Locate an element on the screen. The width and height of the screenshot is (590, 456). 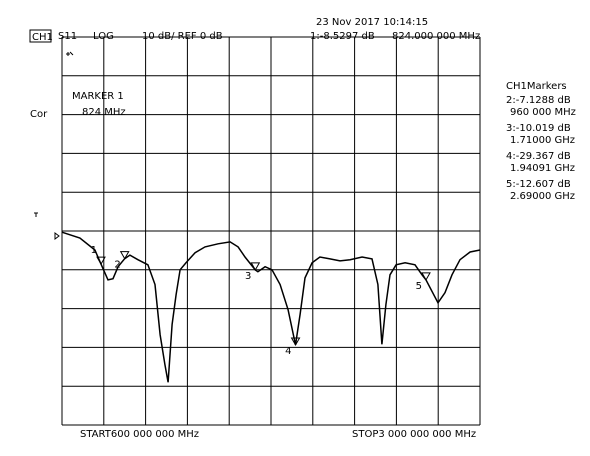
stop-label: STOP3 000 000 000 MHz is located at coordinates (414, 434).